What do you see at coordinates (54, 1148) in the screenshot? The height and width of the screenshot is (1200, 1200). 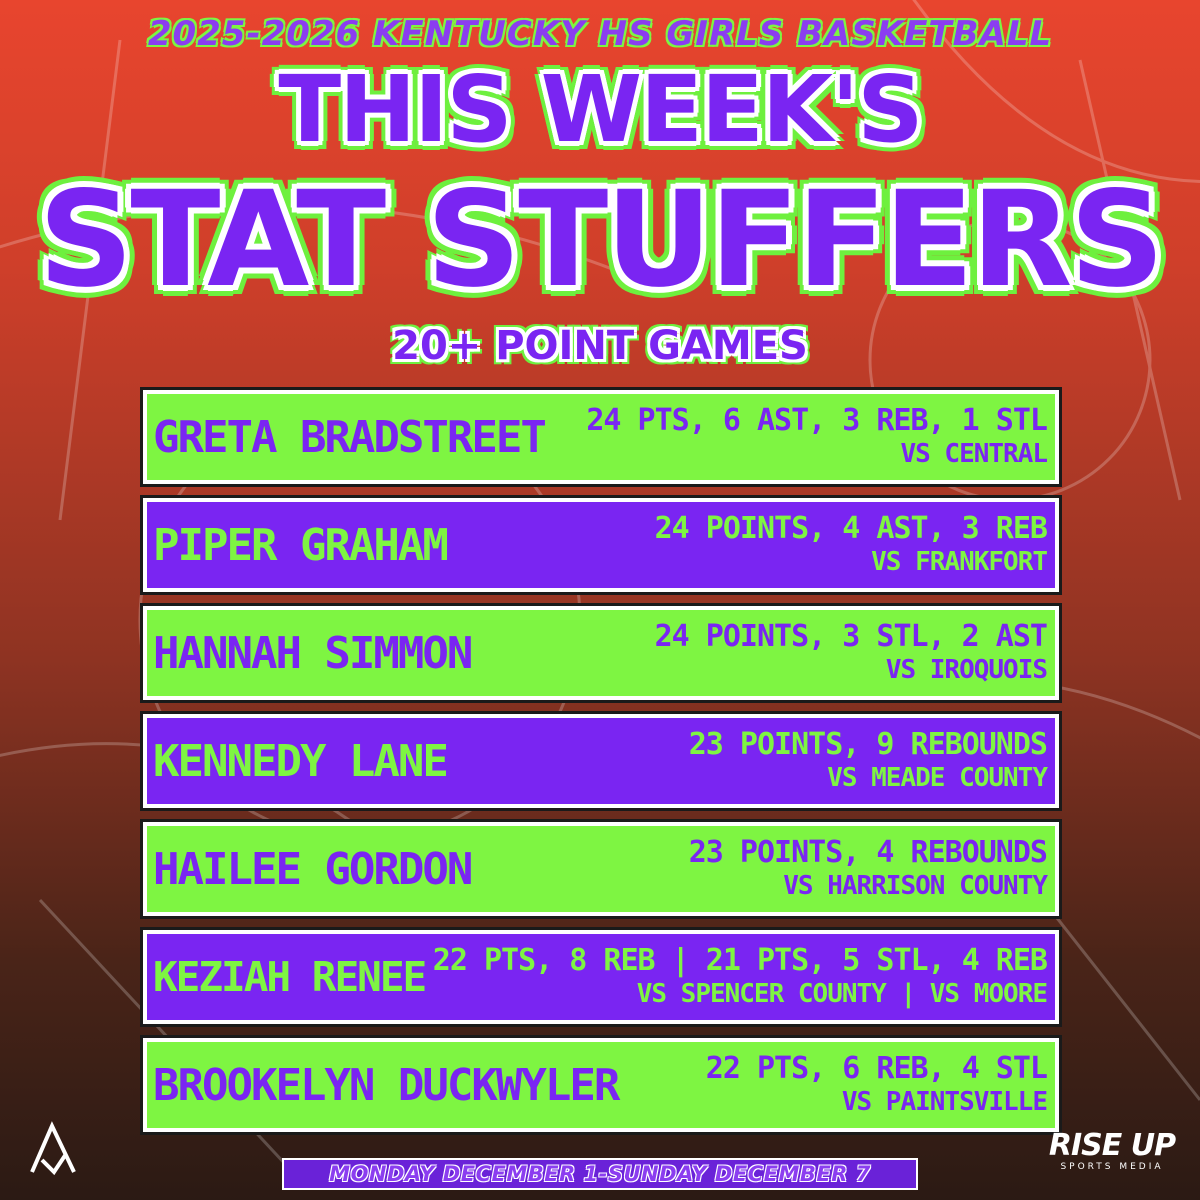 I see `a-monogram-icon` at bounding box center [54, 1148].